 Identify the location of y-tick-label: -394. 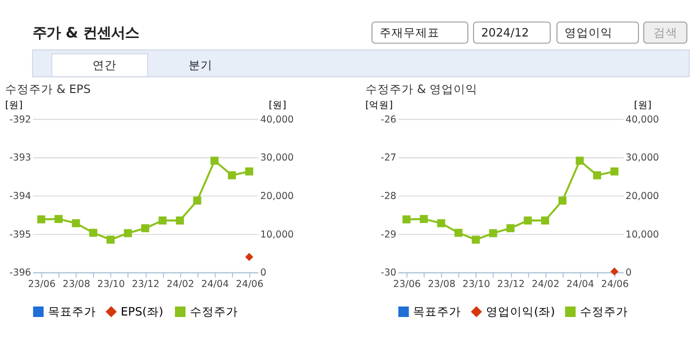
(20, 196).